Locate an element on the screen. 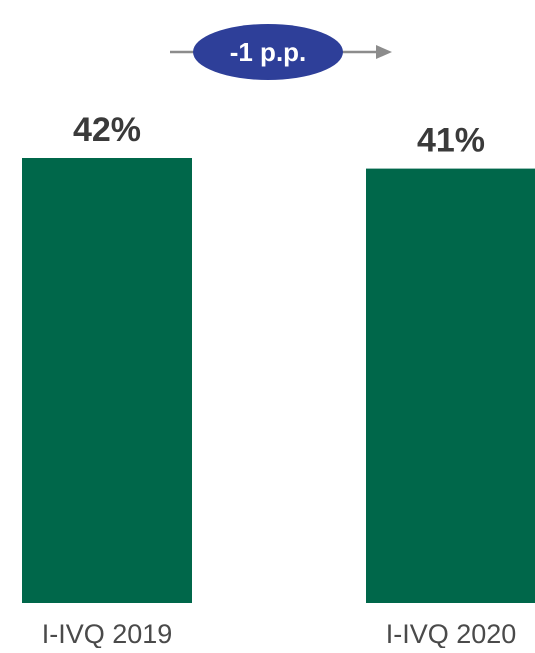 Image resolution: width=535 pixels, height=653 pixels. change-indicator: -1 p.p. is located at coordinates (281, 52).